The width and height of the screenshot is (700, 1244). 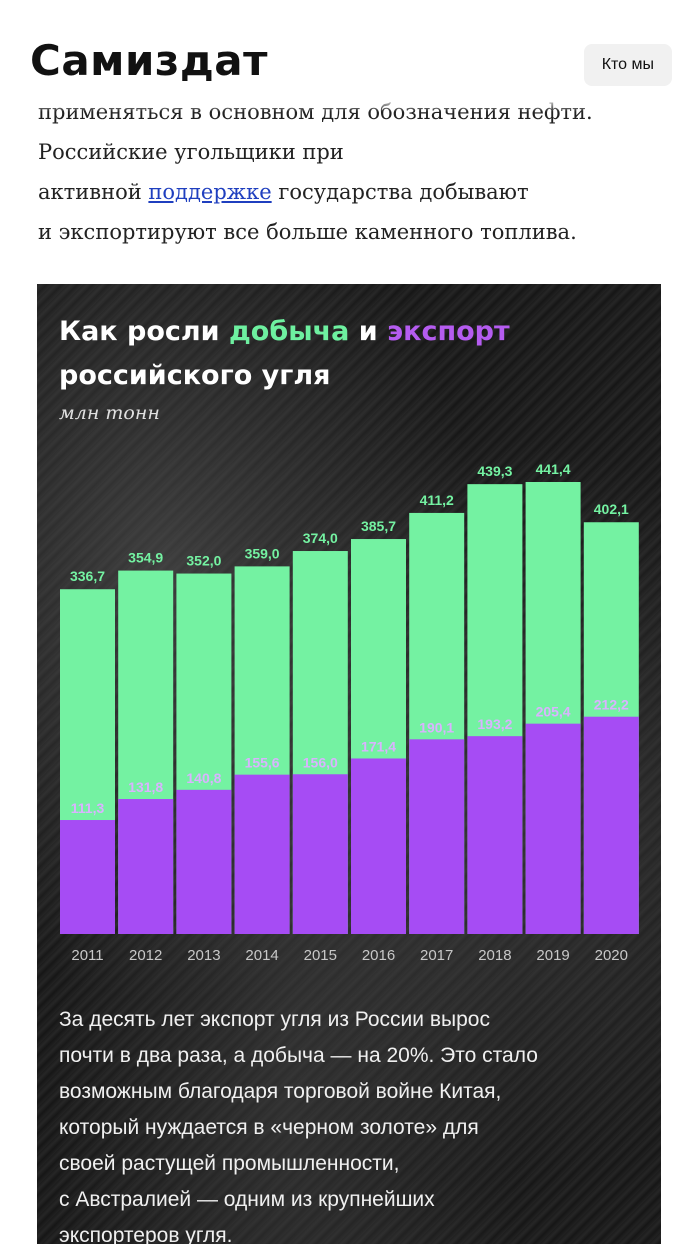 What do you see at coordinates (87, 576) in the screenshot?
I see `production-value-label: 336,7` at bounding box center [87, 576].